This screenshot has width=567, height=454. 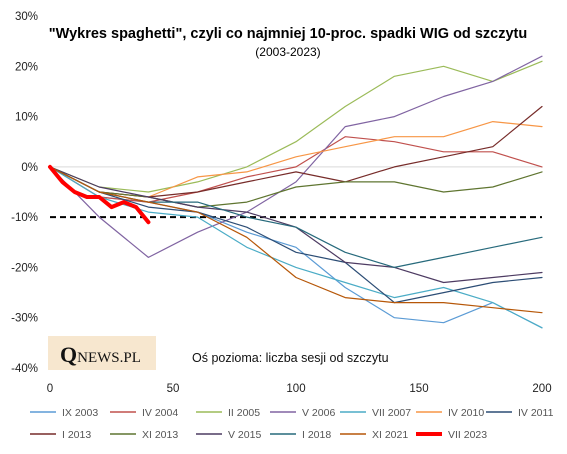 I want to click on logo: QNEWS.PL, so click(x=102, y=353).